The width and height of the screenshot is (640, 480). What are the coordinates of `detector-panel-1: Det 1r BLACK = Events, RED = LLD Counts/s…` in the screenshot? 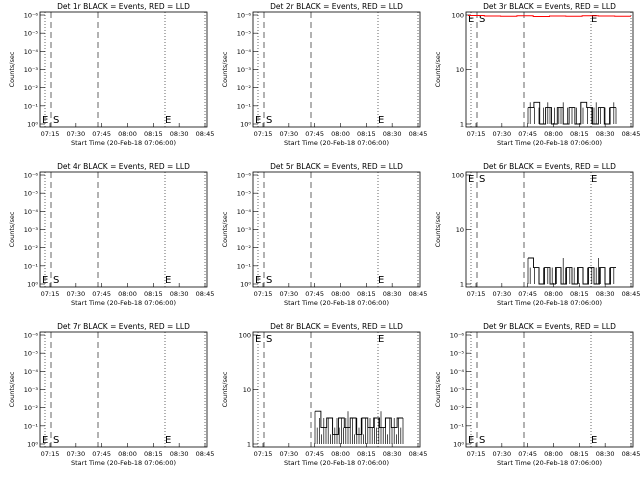 It's located at (111, 74).